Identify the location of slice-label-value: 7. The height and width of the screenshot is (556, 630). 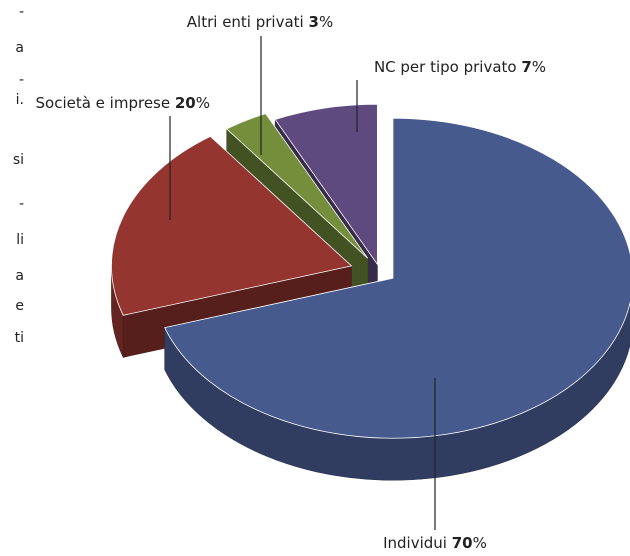
(526, 67).